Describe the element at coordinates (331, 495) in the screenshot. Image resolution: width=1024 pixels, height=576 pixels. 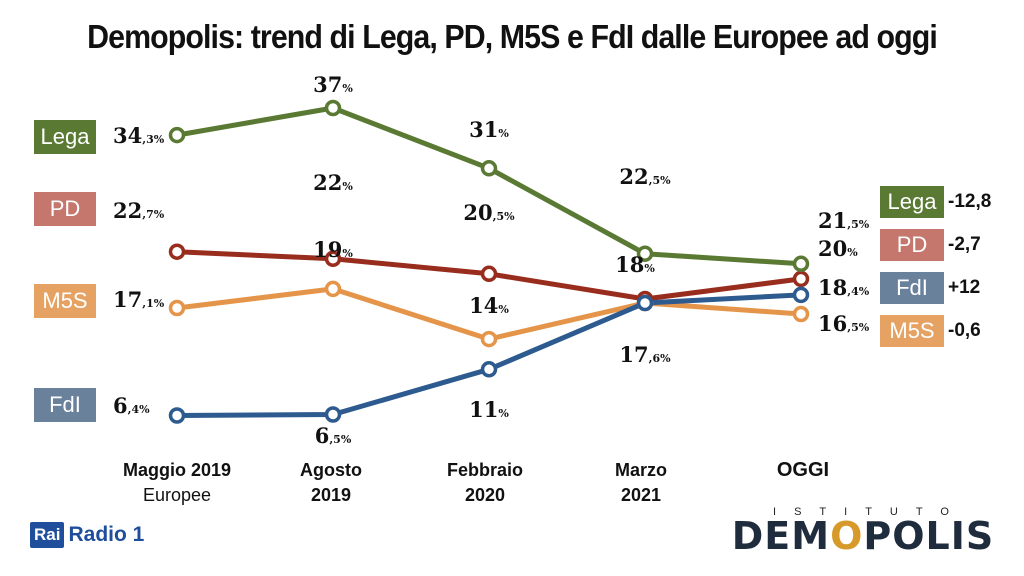
I see `x-label-line2: 2019` at that location.